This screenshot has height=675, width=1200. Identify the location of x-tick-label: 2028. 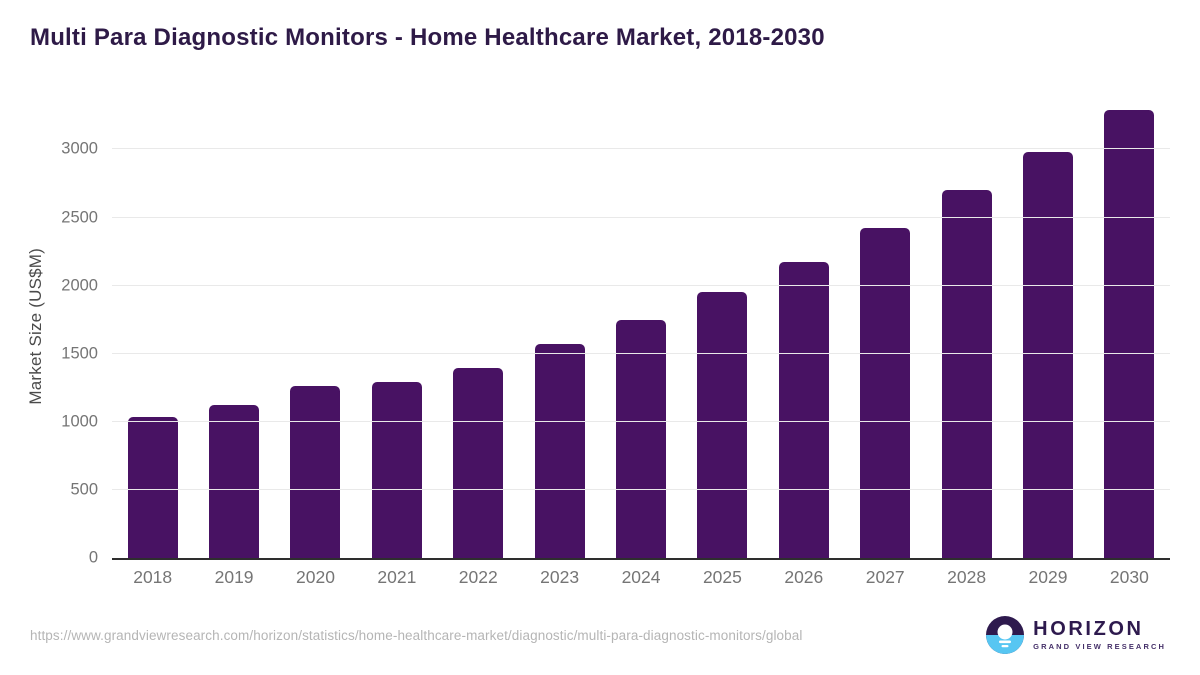
(967, 577).